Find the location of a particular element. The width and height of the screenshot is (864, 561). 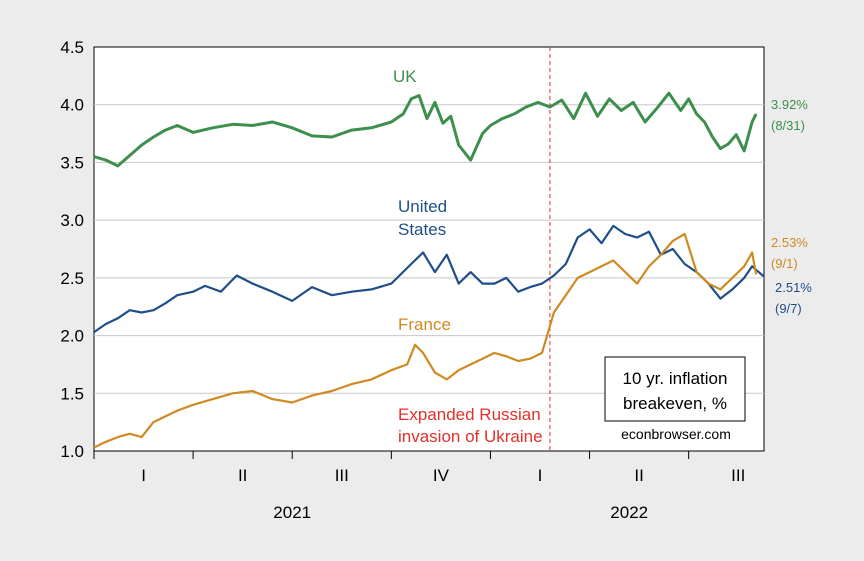

y-tick-label: 1.0 is located at coordinates (72, 451).